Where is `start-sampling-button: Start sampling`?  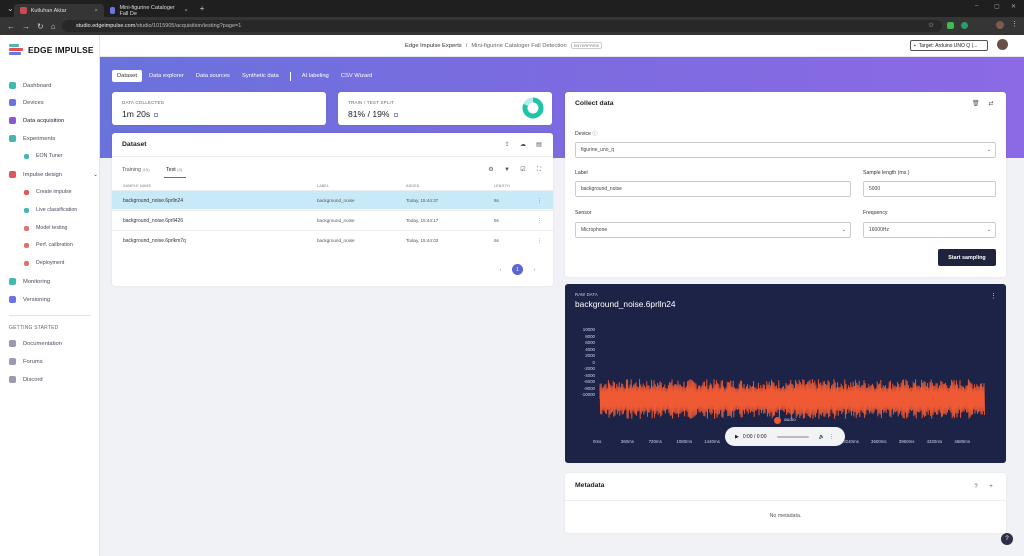
start-sampling-button: Start sampling is located at coordinates (967, 257).